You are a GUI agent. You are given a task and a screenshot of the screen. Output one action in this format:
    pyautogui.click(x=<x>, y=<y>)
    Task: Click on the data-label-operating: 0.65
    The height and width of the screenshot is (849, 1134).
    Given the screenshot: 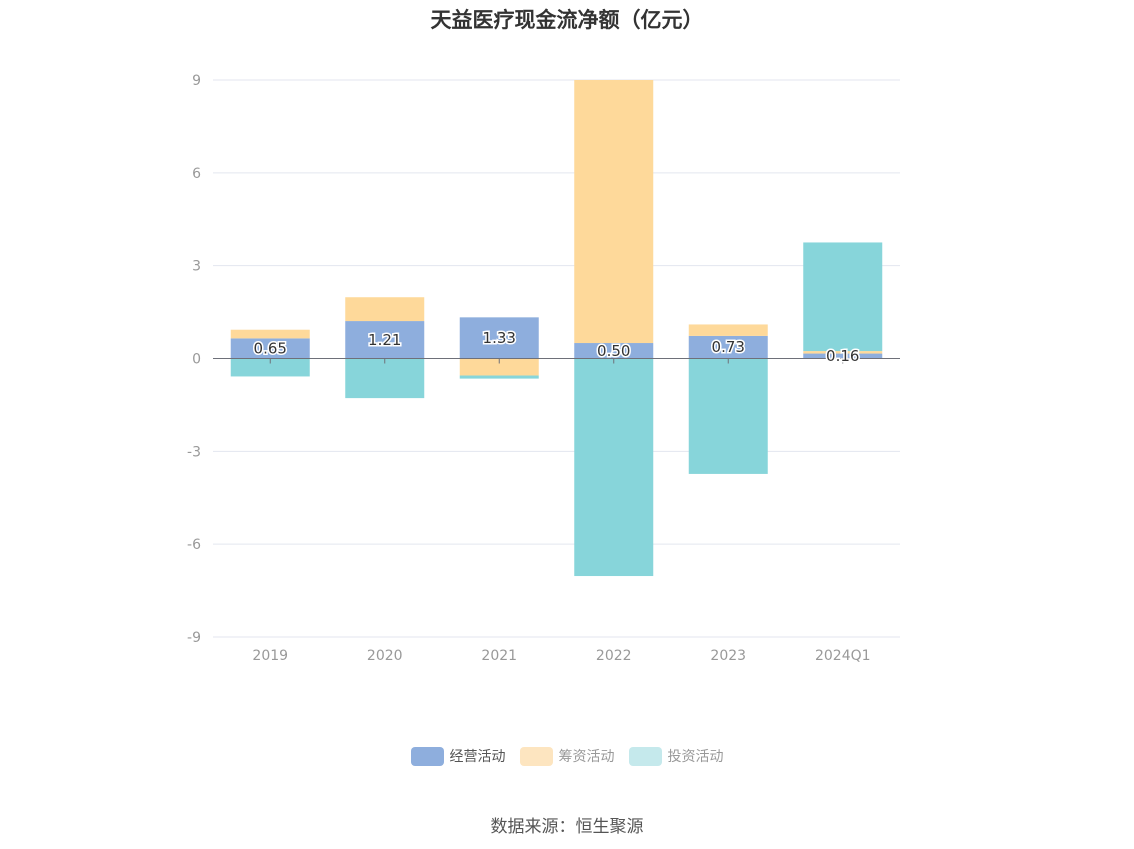 What is the action you would take?
    pyautogui.click(x=270, y=348)
    